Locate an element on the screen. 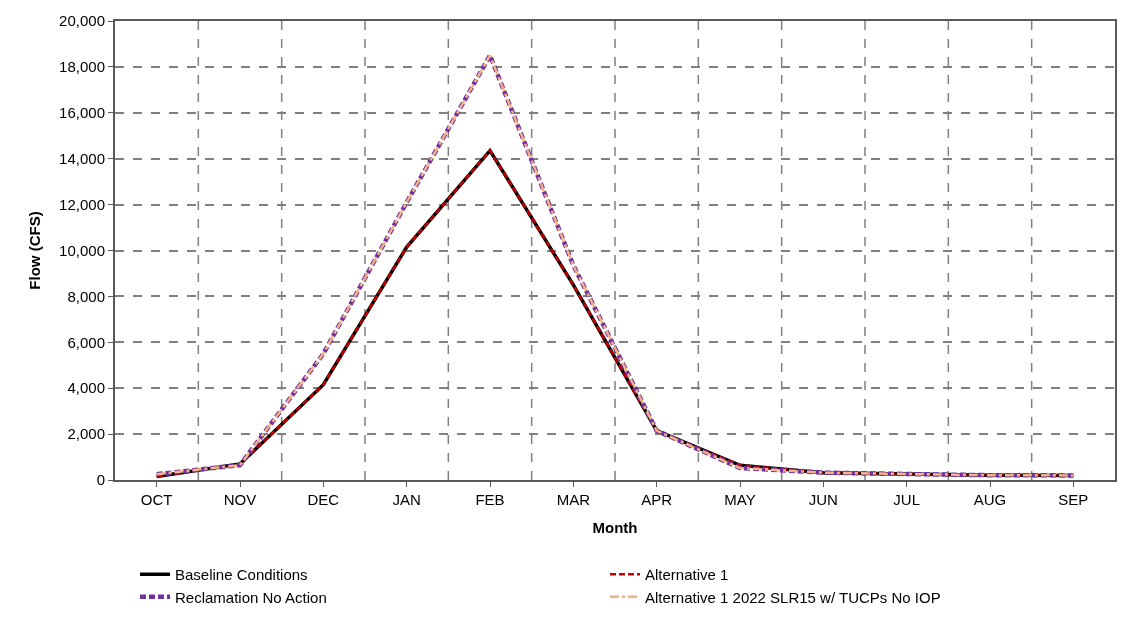  legend-label: Alternative 1 is located at coordinates (687, 575).